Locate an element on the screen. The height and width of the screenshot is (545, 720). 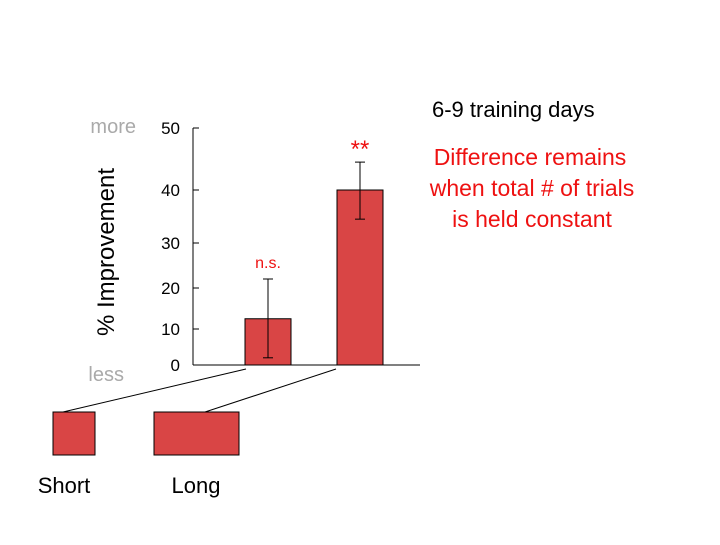
significance-label: ** is located at coordinates (360, 149).